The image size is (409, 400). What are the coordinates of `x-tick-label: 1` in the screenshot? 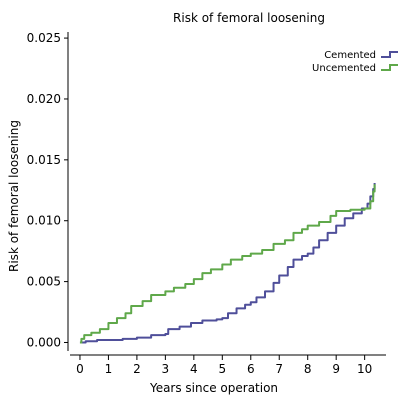 It's located at (109, 369).